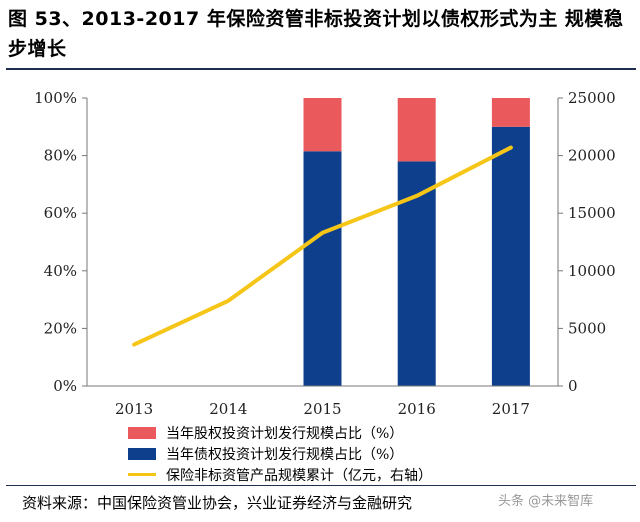 The image size is (640, 522). What do you see at coordinates (65, 386) in the screenshot?
I see `left-tick-label: 0%` at bounding box center [65, 386].